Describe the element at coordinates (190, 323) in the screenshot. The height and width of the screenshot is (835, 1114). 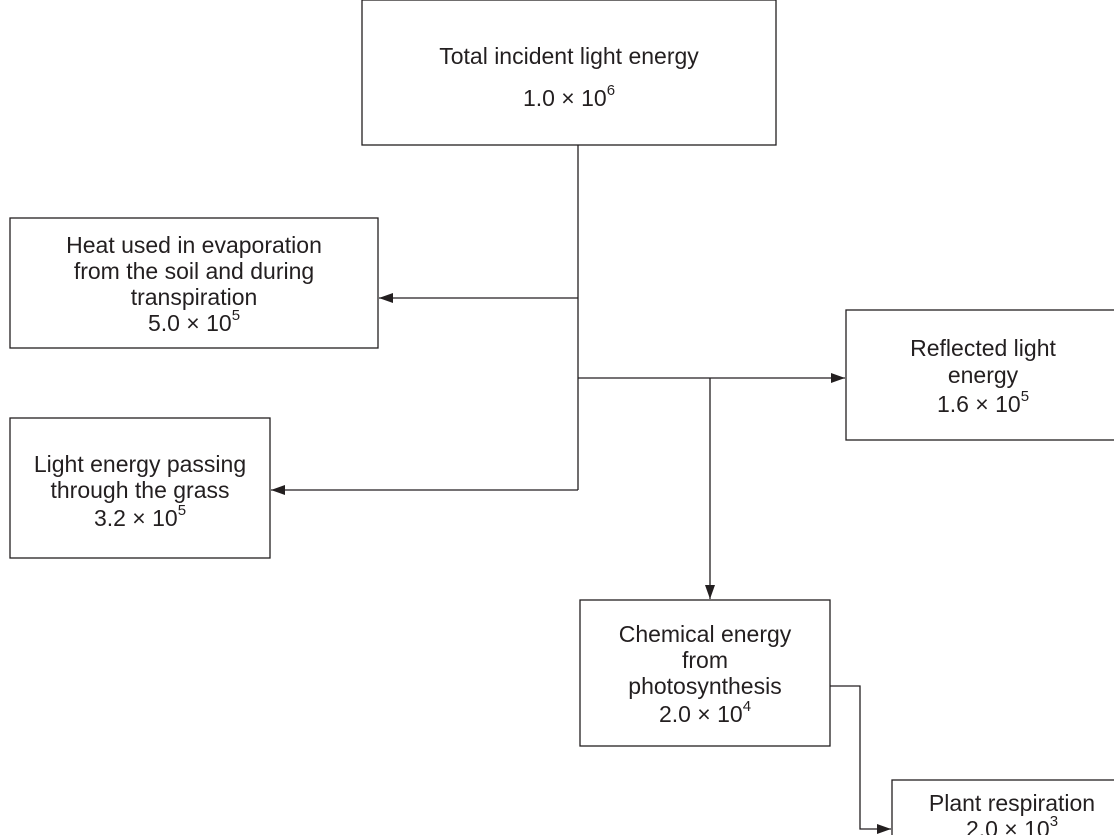
I see `value-base: 5.0 × 10` at that location.